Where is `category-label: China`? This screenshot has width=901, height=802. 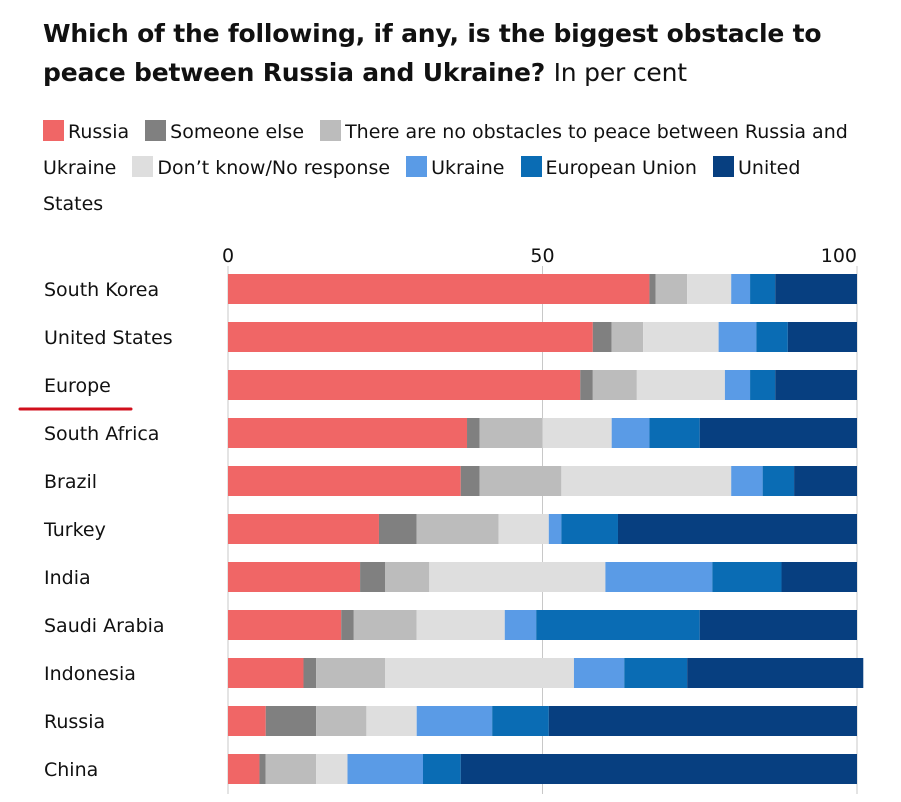
category-label: China is located at coordinates (71, 770).